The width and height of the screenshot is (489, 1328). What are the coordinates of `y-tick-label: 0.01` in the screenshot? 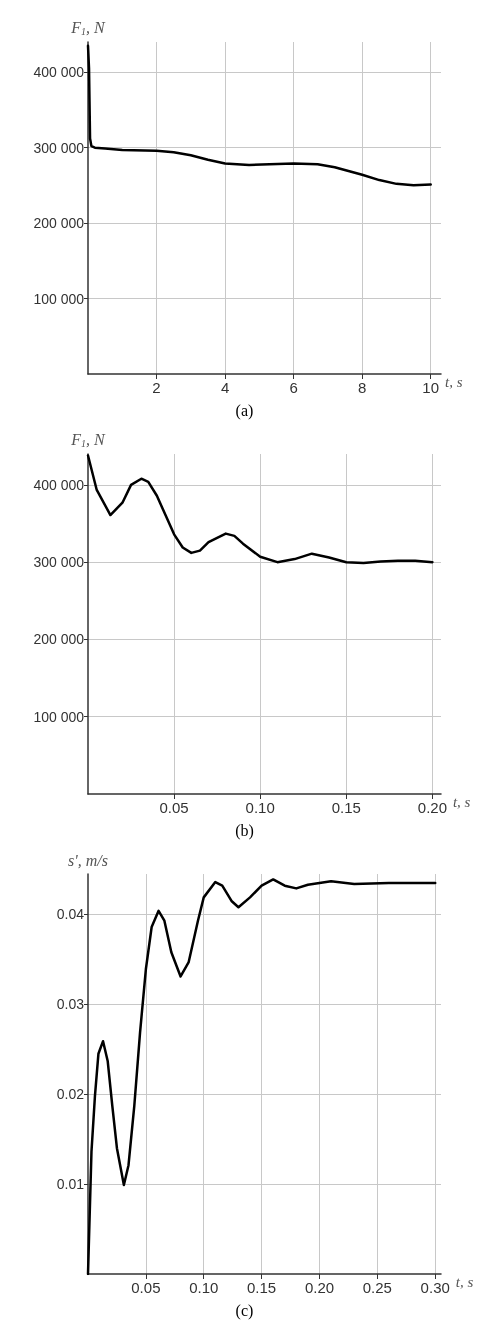 It's located at (70, 1184).